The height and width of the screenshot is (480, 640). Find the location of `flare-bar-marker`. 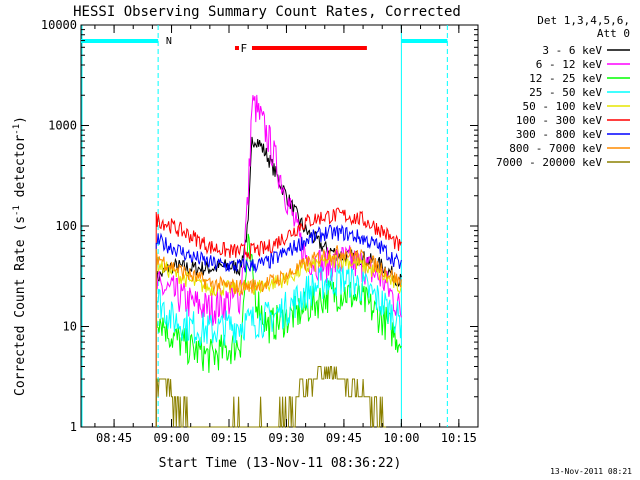

flare-bar-marker is located at coordinates (236, 48).